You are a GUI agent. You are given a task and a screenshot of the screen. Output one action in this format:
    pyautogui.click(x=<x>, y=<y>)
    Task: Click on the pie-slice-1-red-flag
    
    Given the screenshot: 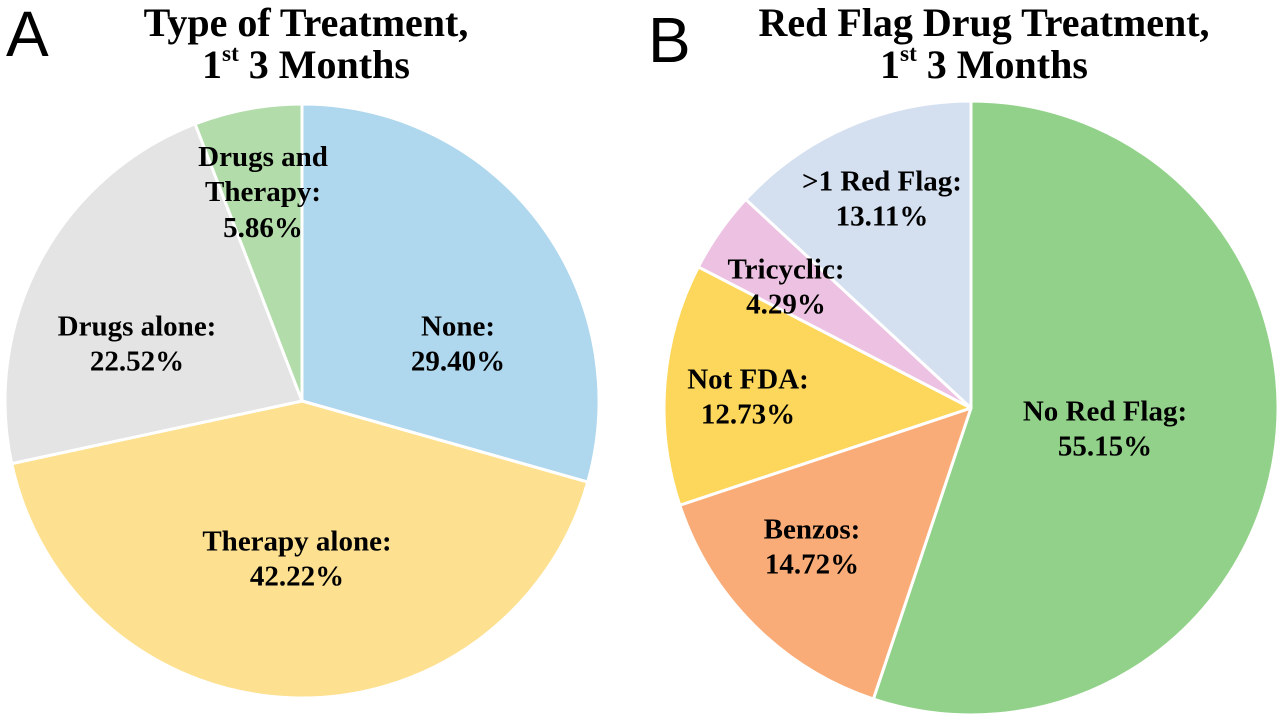 What is the action you would take?
    pyautogui.click(x=858, y=254)
    